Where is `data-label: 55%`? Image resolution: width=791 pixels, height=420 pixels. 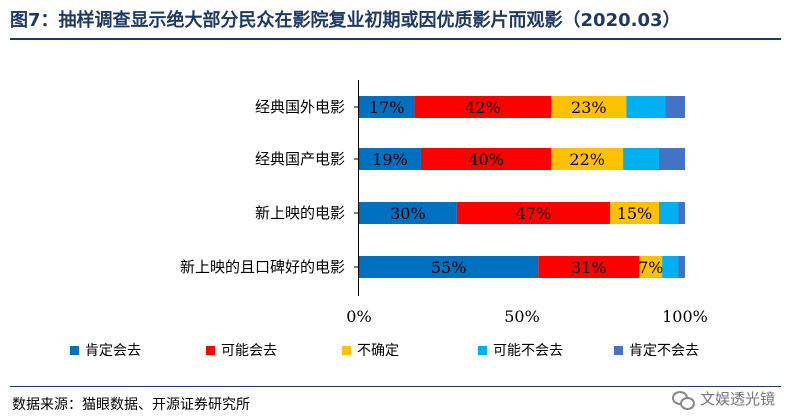
data-label: 55% is located at coordinates (449, 267).